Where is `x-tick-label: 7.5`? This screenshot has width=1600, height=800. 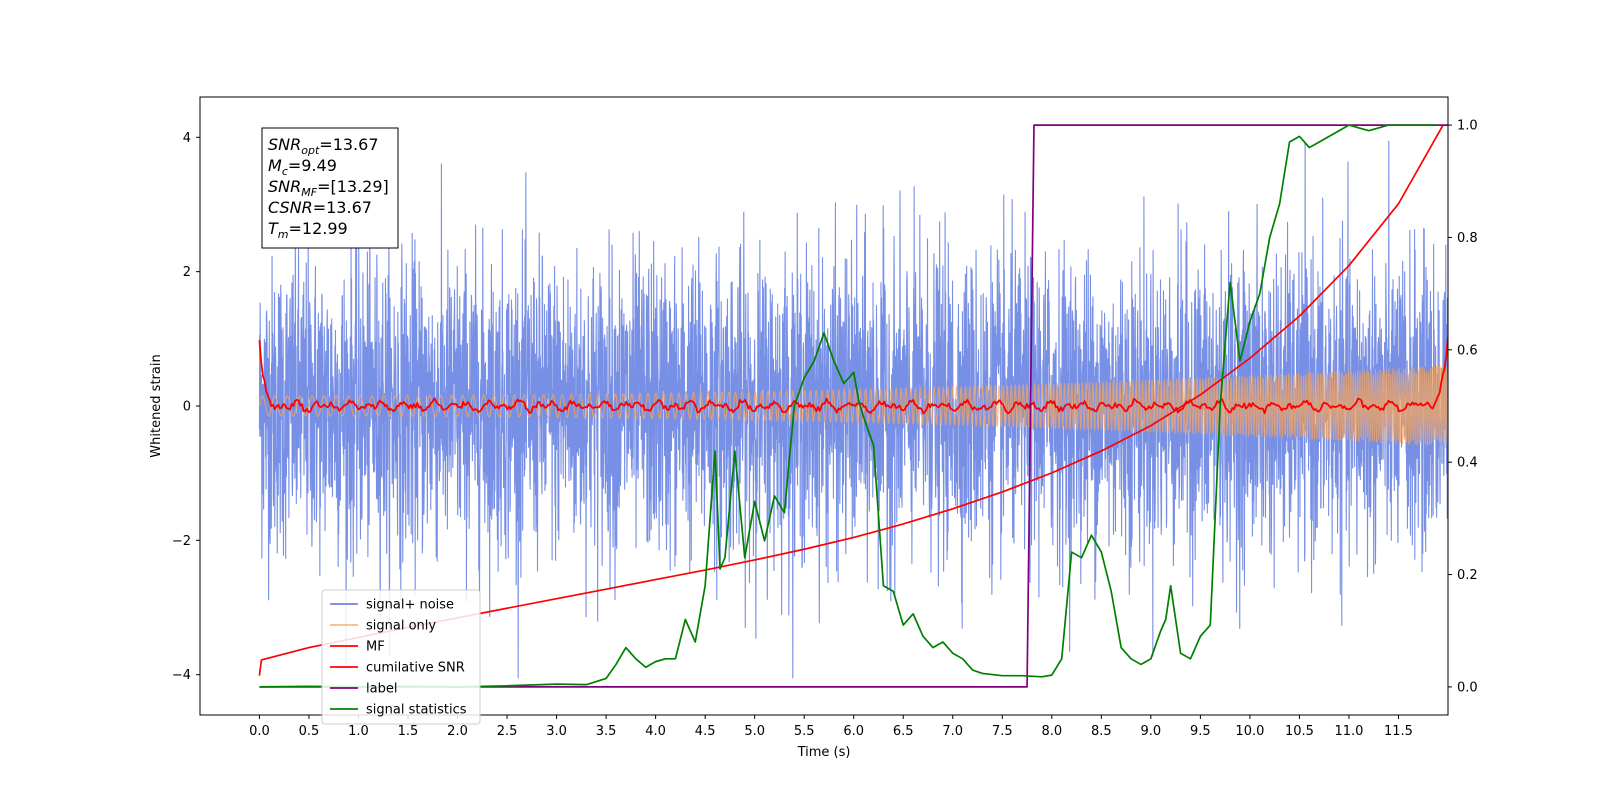
x-tick-label: 7.5 is located at coordinates (1002, 731).